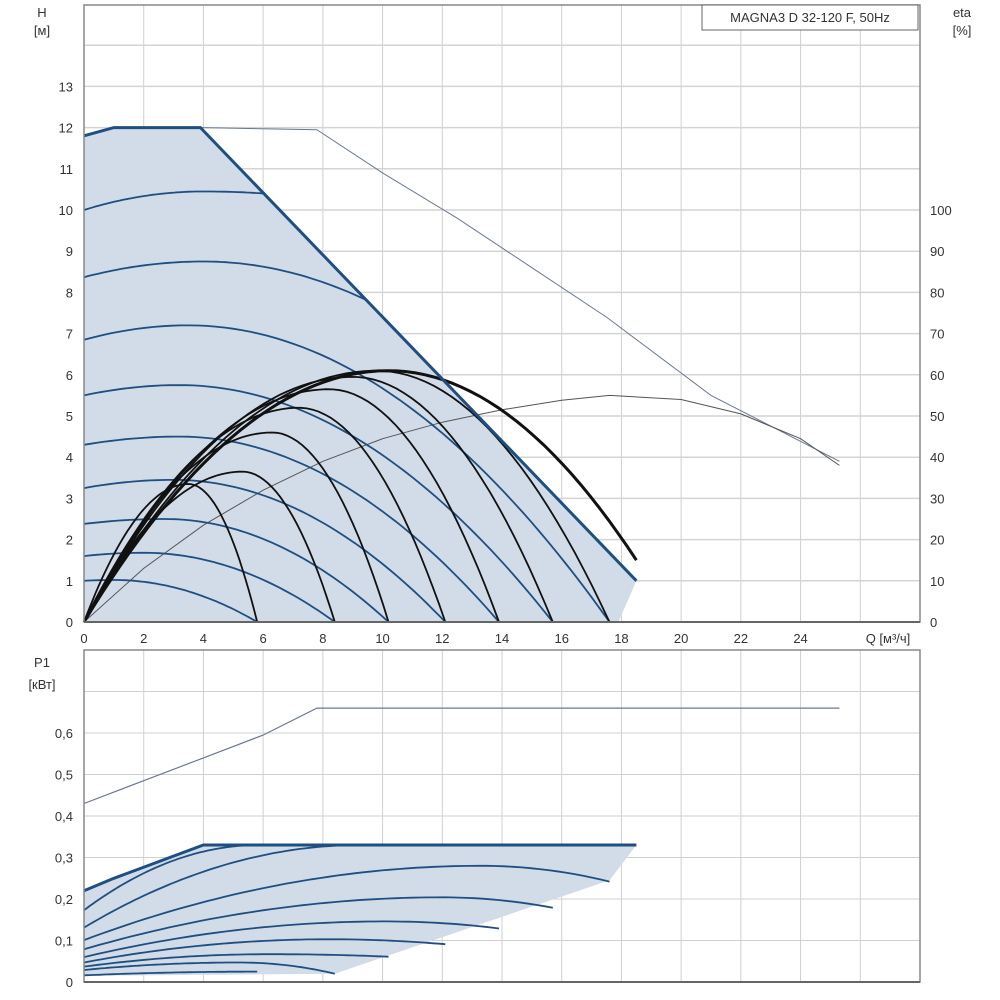 This screenshot has height=1000, width=1000. Describe the element at coordinates (937, 292) in the screenshot. I see `y2-tick-label: 80` at that location.